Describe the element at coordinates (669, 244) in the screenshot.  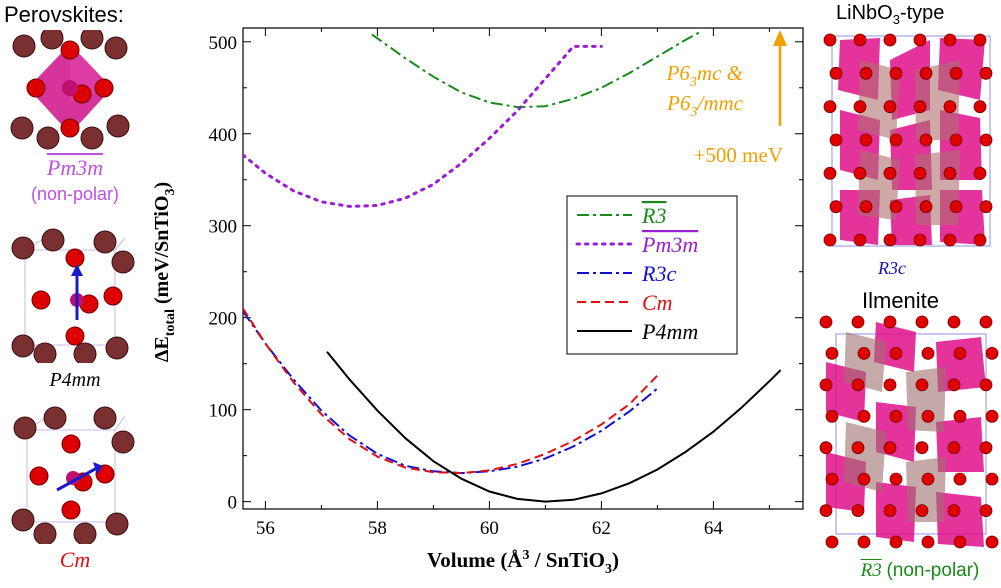
I see `legend-label-pm3m: Pm3m` at that location.